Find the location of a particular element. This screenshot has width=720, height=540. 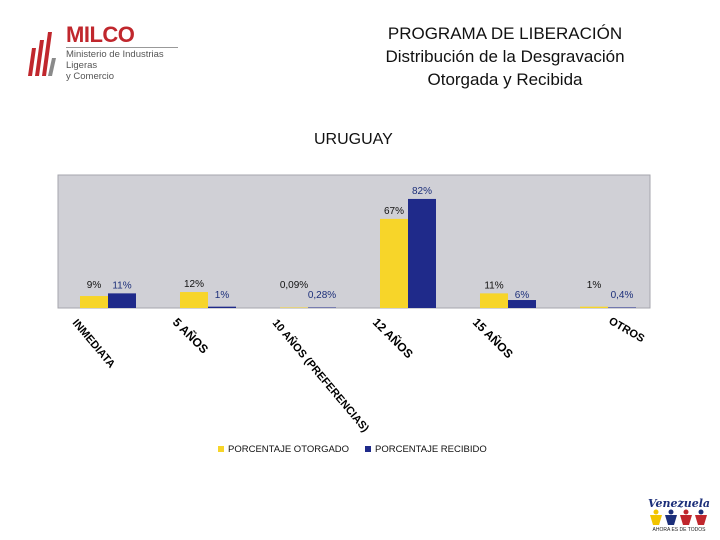

value-label-inmediata-otorgado: 9% is located at coordinates (94, 285).